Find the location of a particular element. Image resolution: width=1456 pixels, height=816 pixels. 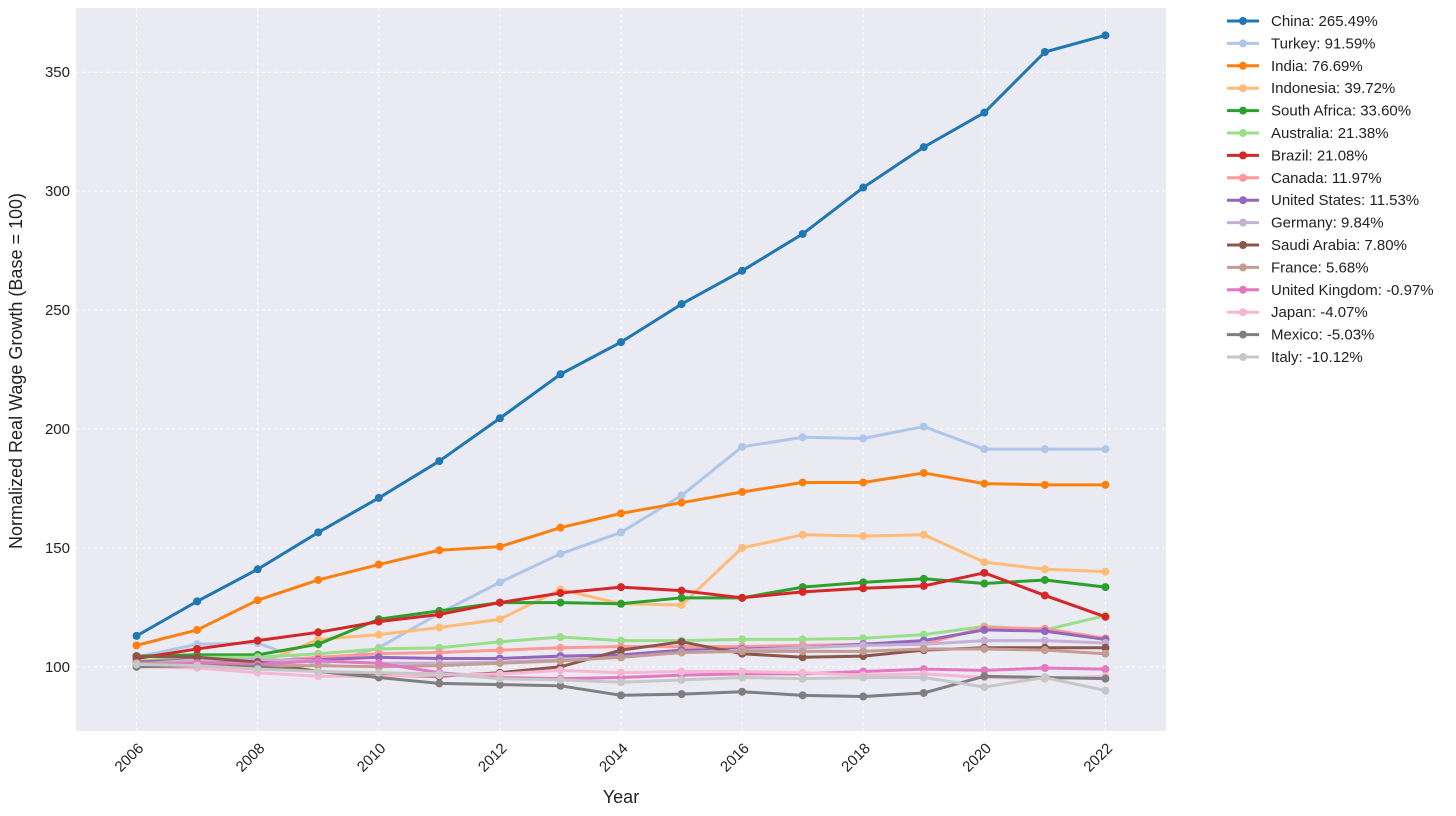

y-tick-label: 350 is located at coordinates (57, 72).